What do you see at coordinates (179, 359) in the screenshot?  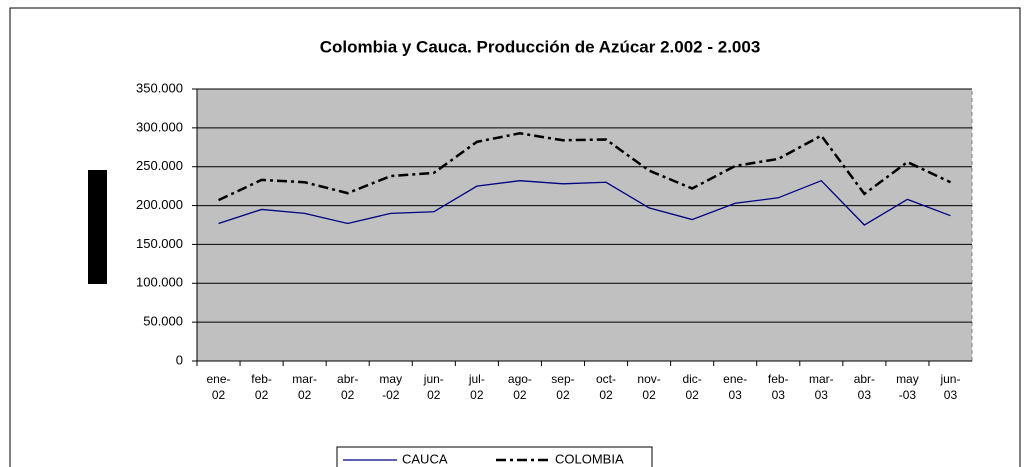 I see `y-tick-label: 0` at bounding box center [179, 359].